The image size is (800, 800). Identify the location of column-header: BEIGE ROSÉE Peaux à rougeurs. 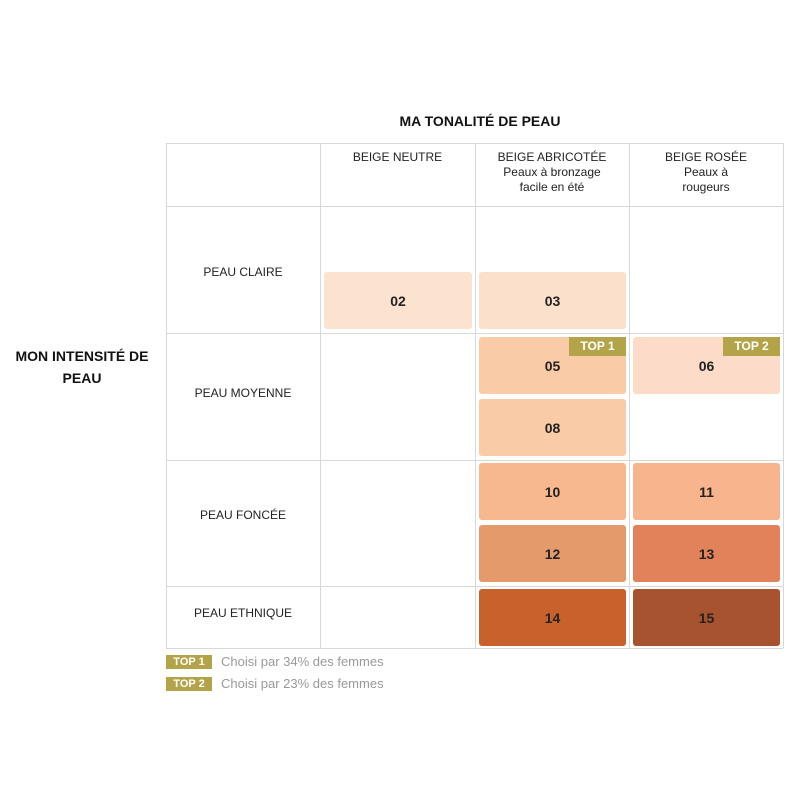
(706, 172).